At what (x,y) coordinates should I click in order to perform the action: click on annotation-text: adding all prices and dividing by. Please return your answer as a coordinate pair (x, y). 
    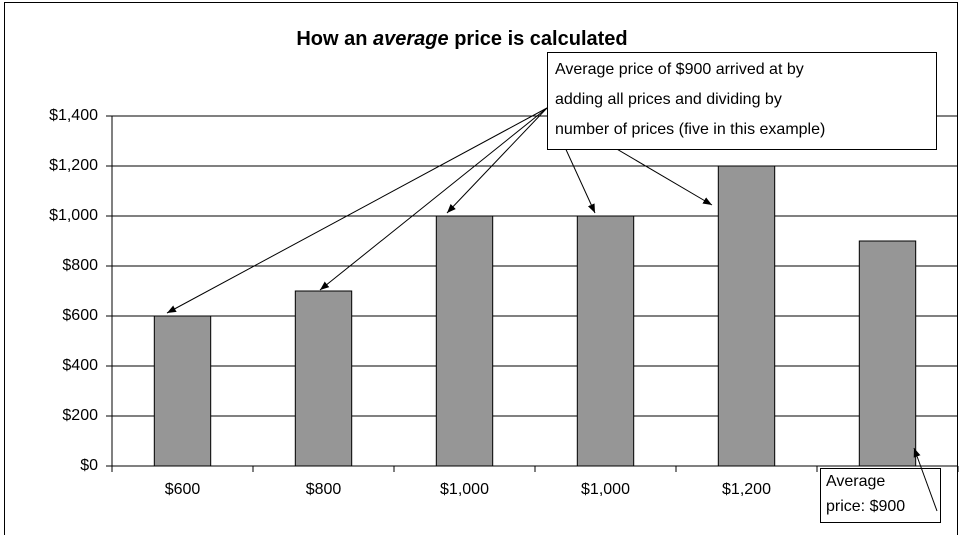
    Looking at the image, I should click on (668, 99).